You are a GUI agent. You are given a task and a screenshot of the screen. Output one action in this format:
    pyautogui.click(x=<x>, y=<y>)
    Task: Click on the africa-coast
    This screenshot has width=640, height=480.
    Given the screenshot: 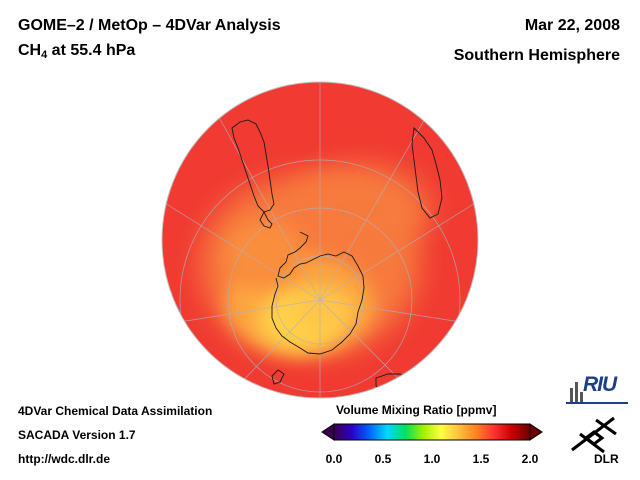 What is the action you would take?
    pyautogui.click(x=427, y=173)
    